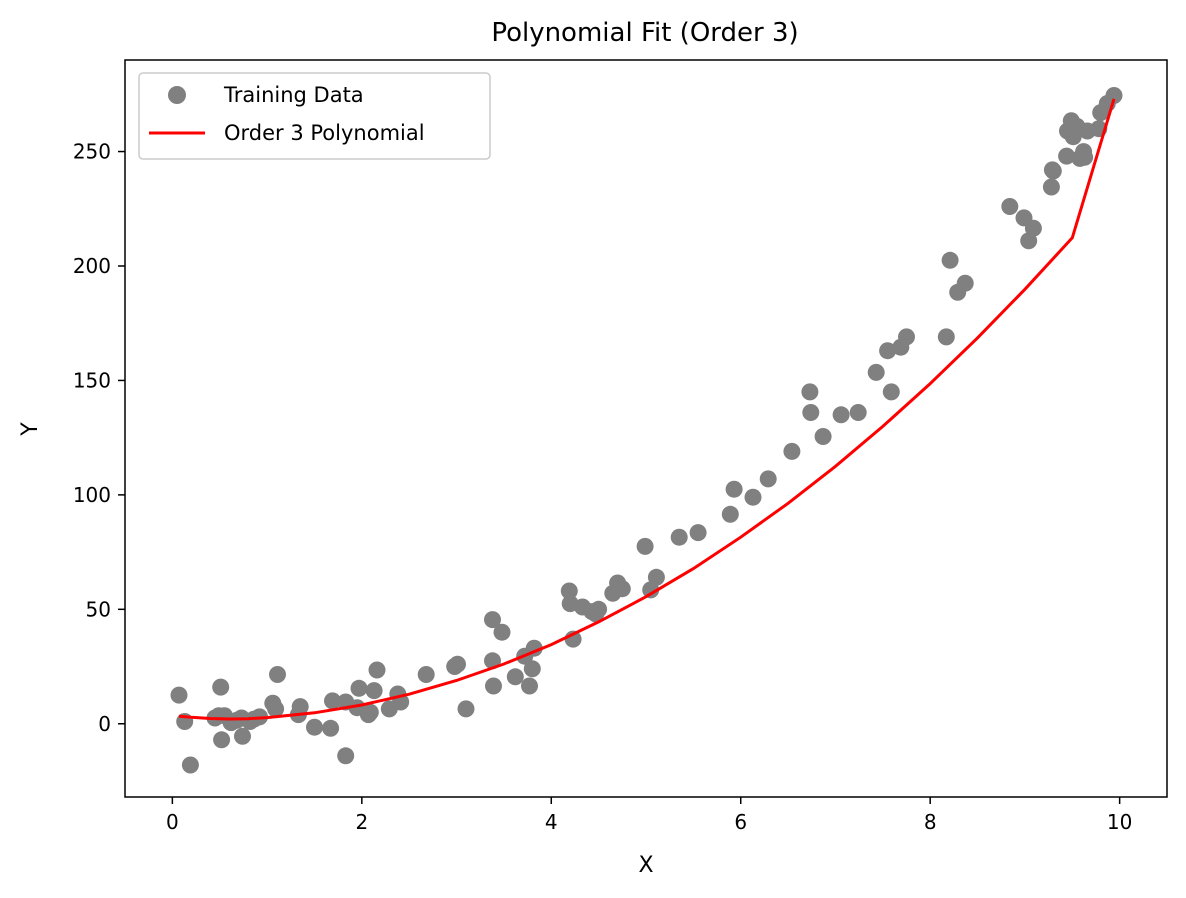 The height and width of the screenshot is (898, 1186). I want to click on legend-box, so click(314, 116).